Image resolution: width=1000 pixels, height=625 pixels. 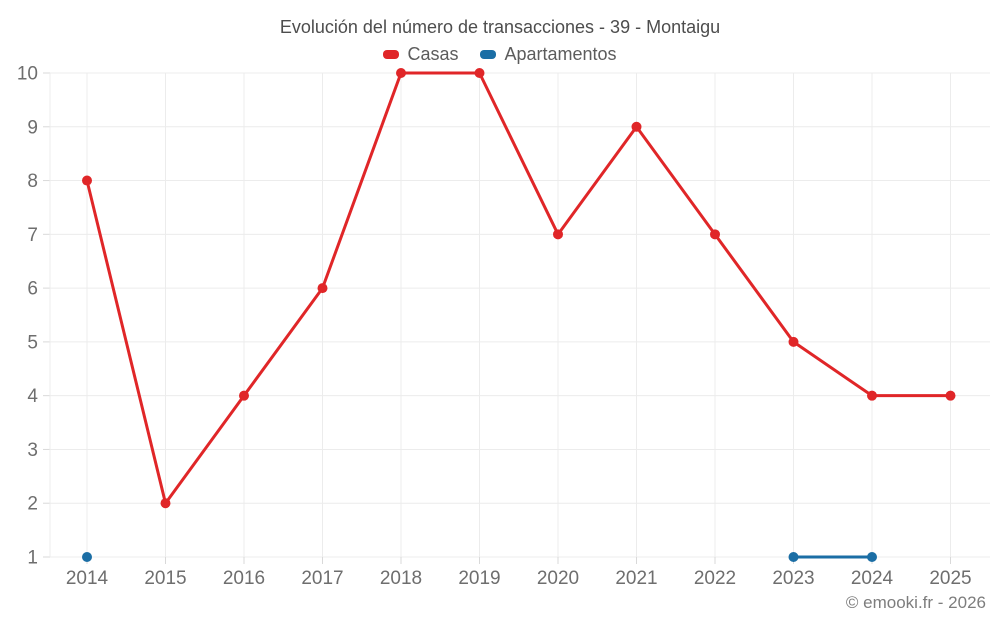 What do you see at coordinates (32, 396) in the screenshot?
I see `y-tick-label: 4` at bounding box center [32, 396].